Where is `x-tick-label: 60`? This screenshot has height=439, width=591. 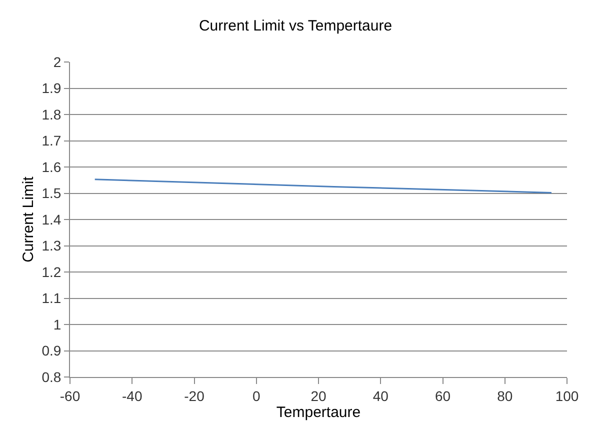
x-tick-label: 60 is located at coordinates (442, 396).